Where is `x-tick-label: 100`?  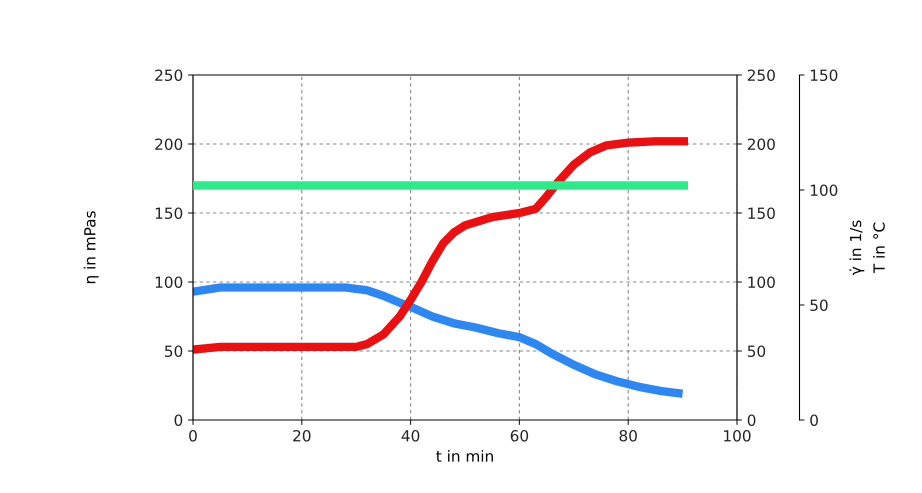 x-tick-label: 100 is located at coordinates (737, 436).